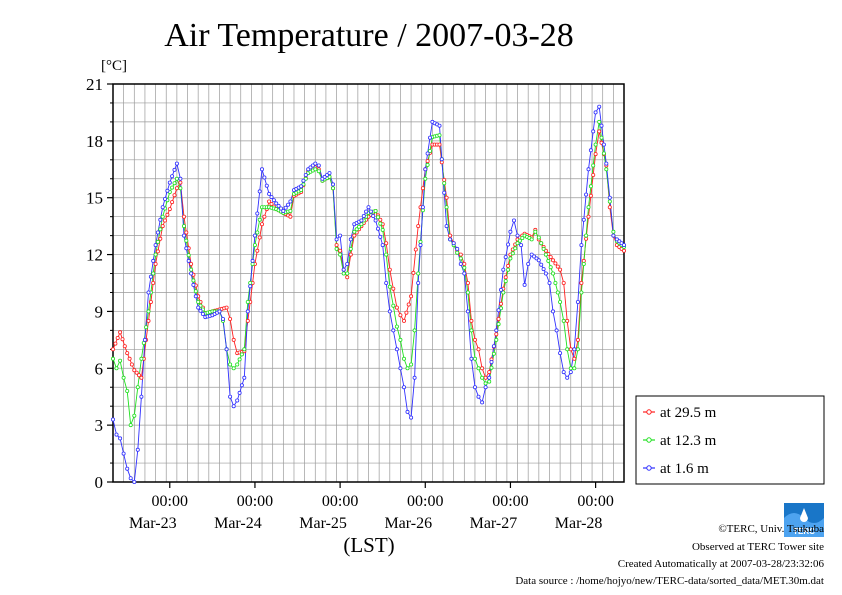 This screenshot has height=595, width=842. I want to click on x-tick-date: Mar-24, so click(238, 523).